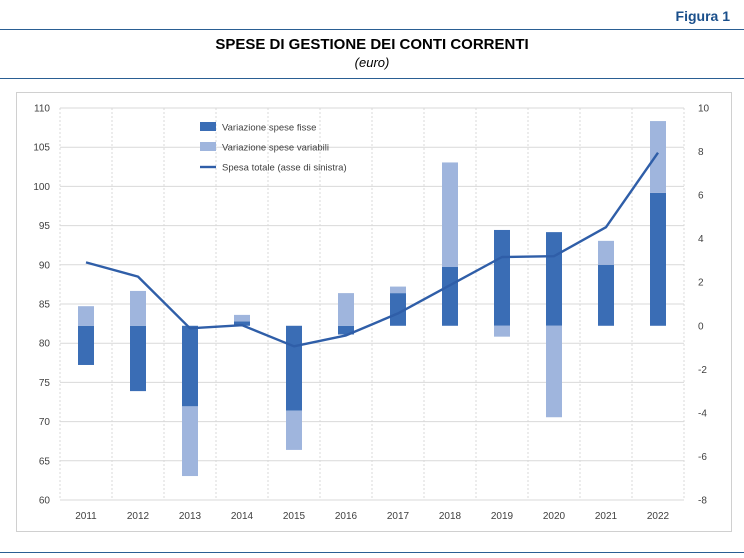 This screenshot has height=558, width=744. Describe the element at coordinates (41, 148) in the screenshot. I see `left-axis-tick-label: 105` at that location.